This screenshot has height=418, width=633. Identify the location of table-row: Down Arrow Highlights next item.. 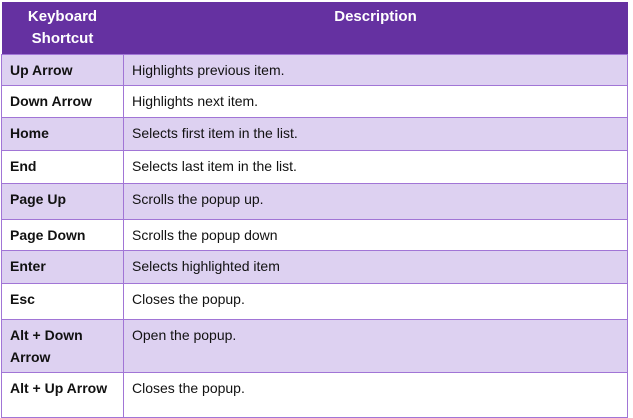
(314, 101).